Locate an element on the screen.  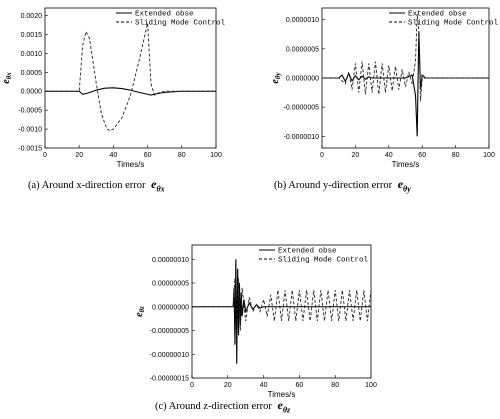
x-tick-label-a-4: 80 is located at coordinates (182, 155).